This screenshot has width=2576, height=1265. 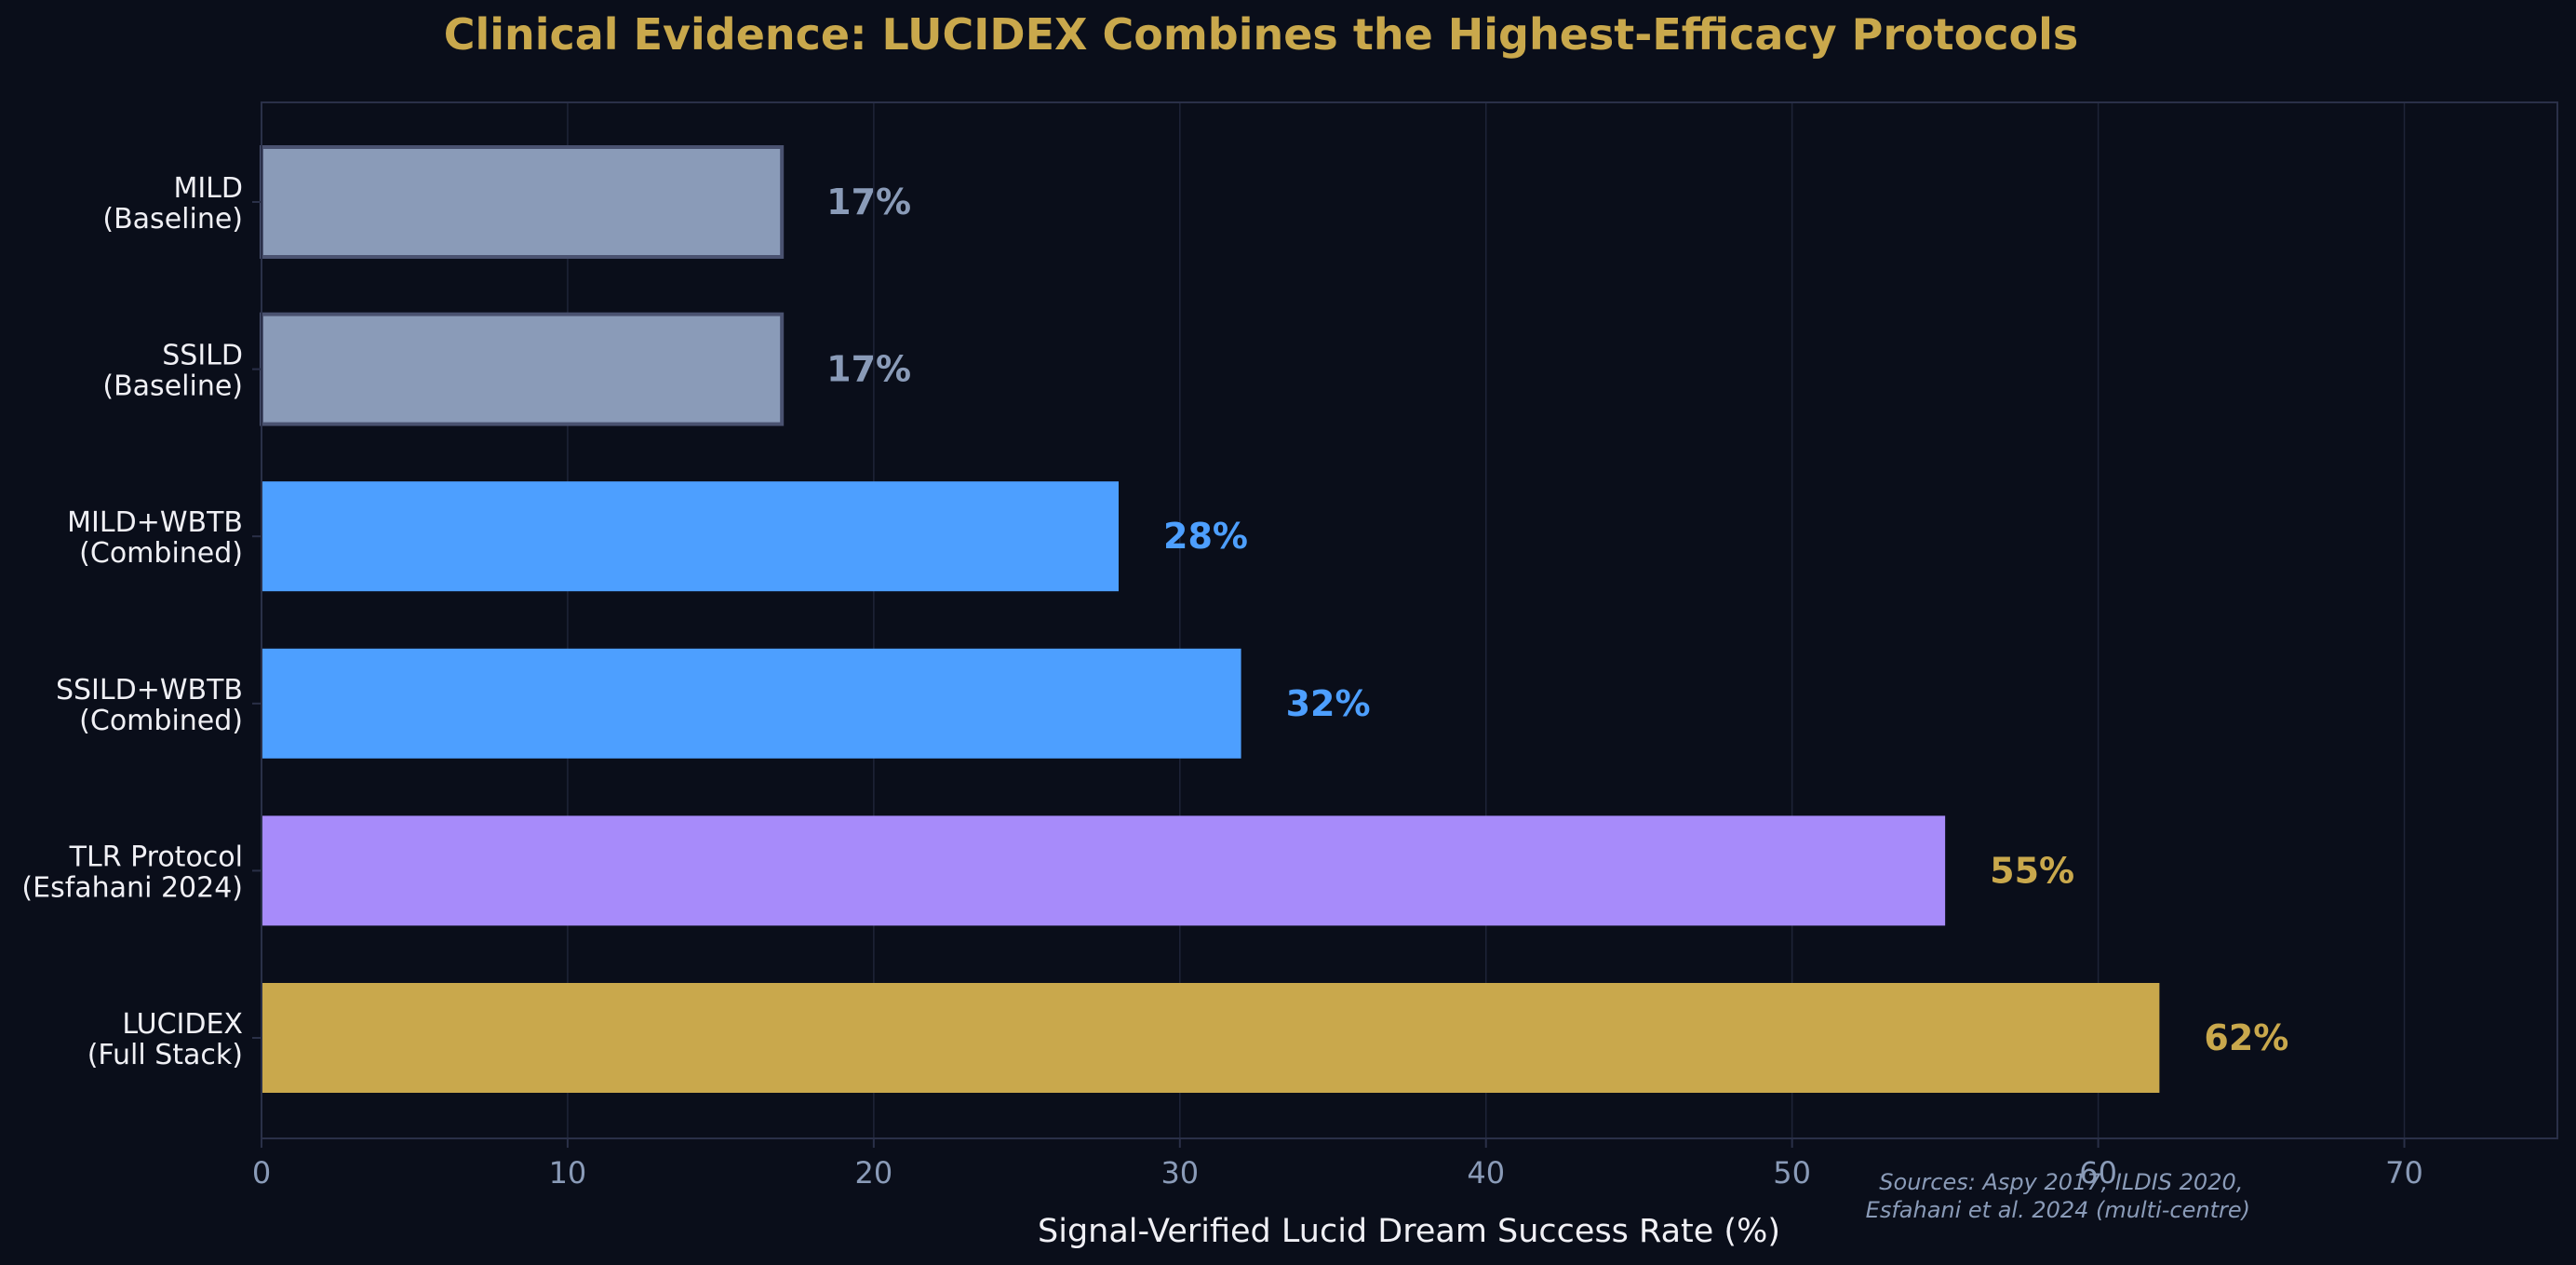 I want to click on category-label-2-line-1: SSILD, so click(x=202, y=356).